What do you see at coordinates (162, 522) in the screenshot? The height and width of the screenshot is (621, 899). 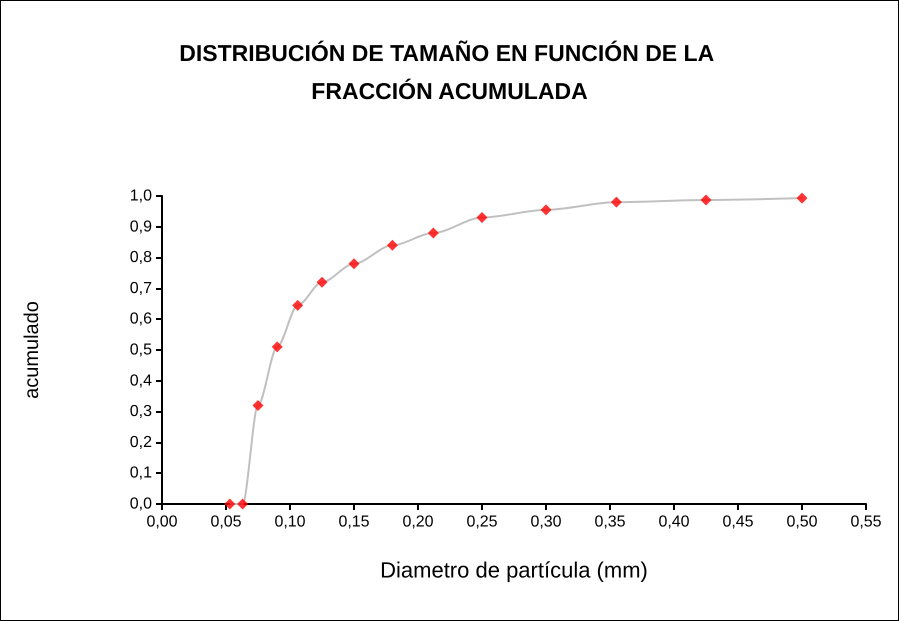 I see `x-tick-label: 0,00` at bounding box center [162, 522].